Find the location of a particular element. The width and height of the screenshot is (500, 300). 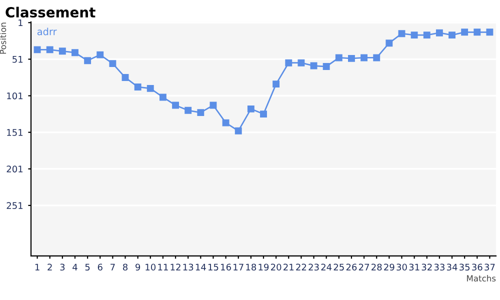

x-tick-label: 29 is located at coordinates (389, 267).